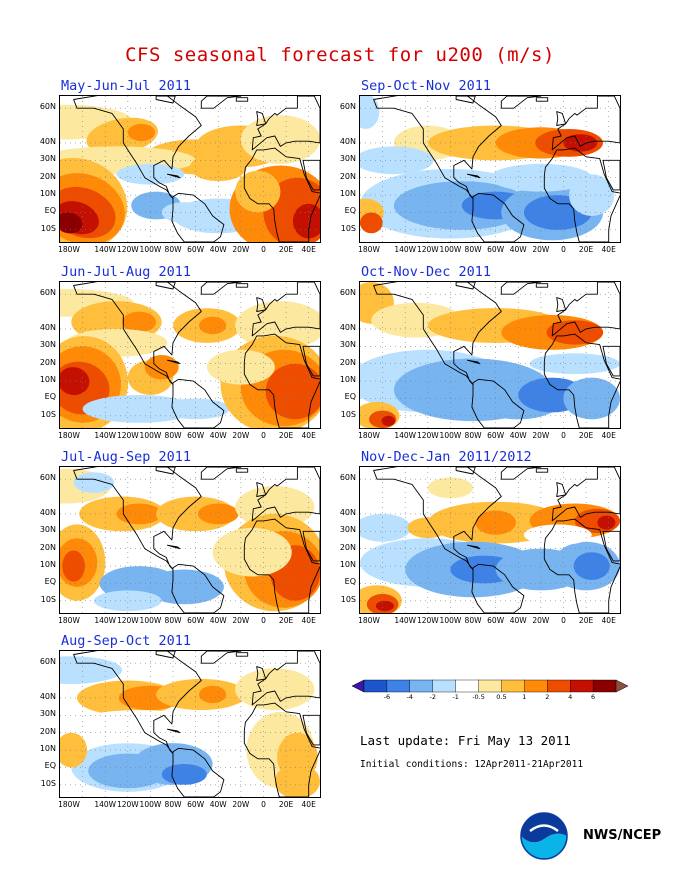  Describe the element at coordinates (622, 686) in the screenshot. I see `colorbar-arrow-right` at that location.